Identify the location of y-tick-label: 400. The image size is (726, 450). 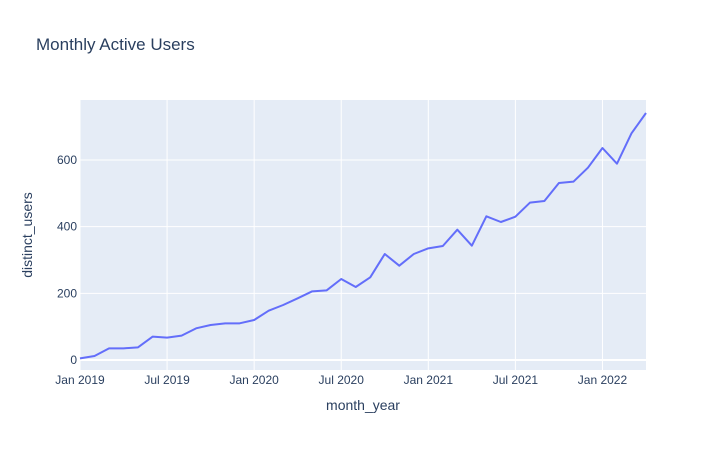
(67, 227).